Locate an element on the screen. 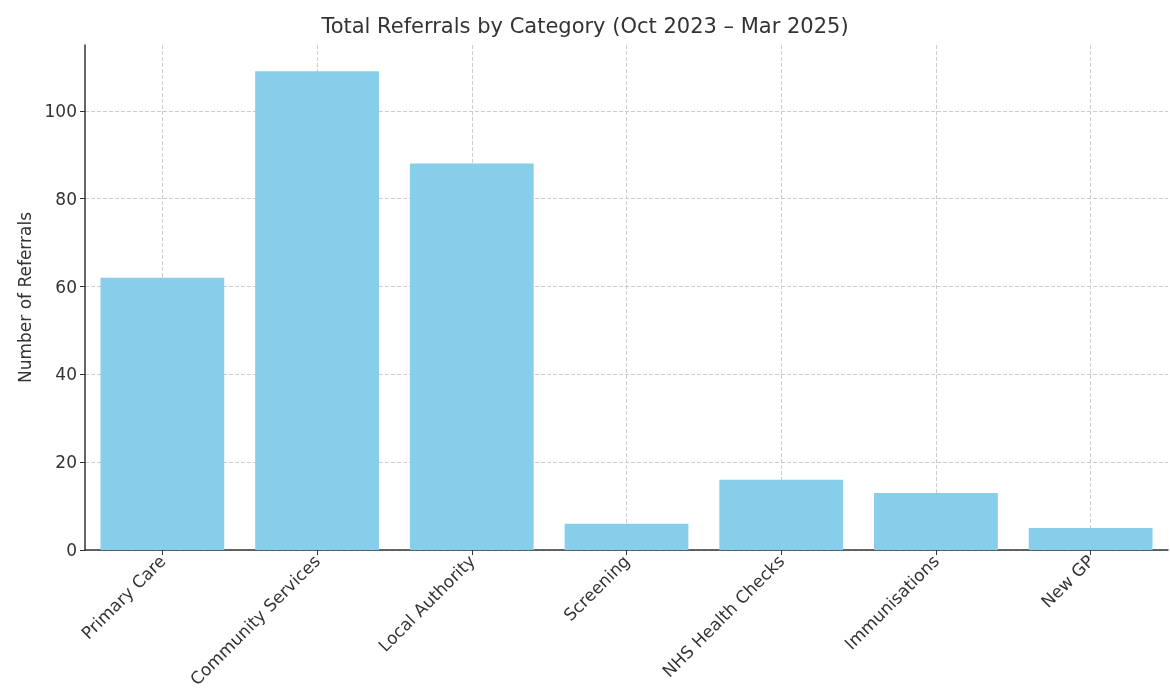 The width and height of the screenshot is (1170, 695). y-tick-label: 40 is located at coordinates (66, 374).